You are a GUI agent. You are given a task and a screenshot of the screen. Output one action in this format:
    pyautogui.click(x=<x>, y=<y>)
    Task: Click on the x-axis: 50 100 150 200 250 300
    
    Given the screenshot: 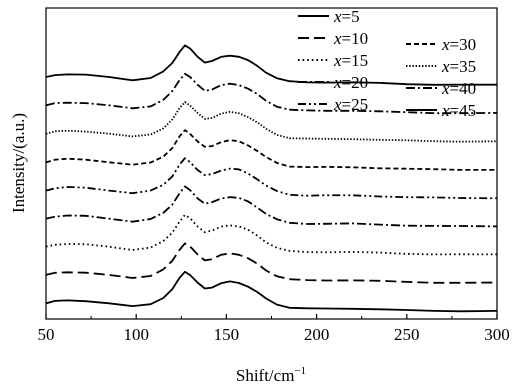 What is the action you would take?
    pyautogui.click(x=274, y=329)
    